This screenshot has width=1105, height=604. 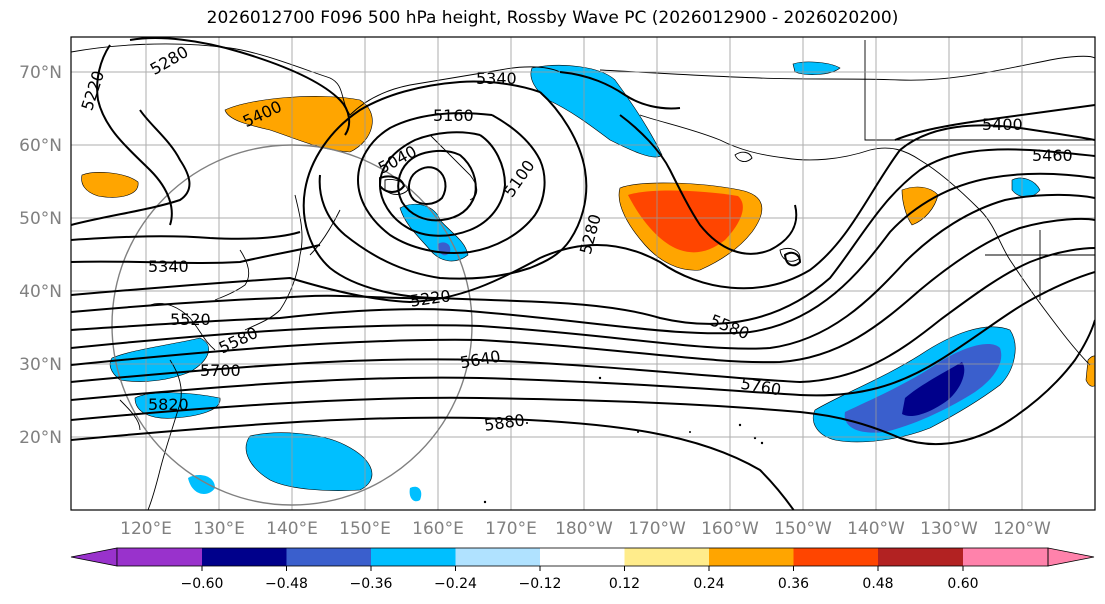 What do you see at coordinates (286, 584) in the screenshot?
I see `colorbar-tick-label: −0.48` at bounding box center [286, 584].